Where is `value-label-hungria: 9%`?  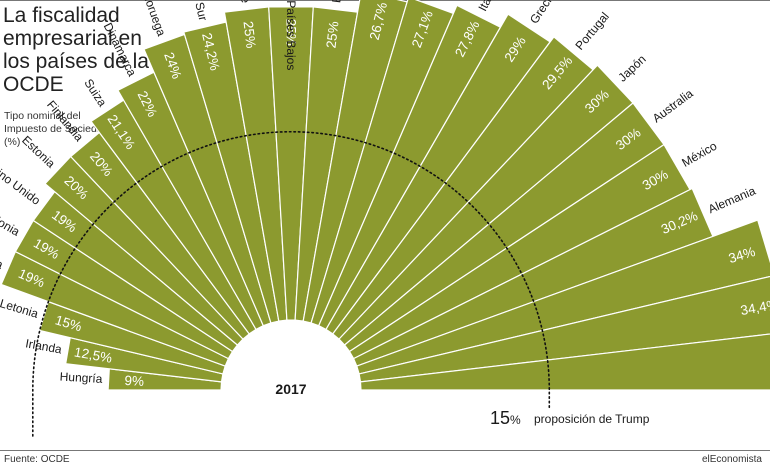
value-label-hungria: 9% is located at coordinates (134, 381).